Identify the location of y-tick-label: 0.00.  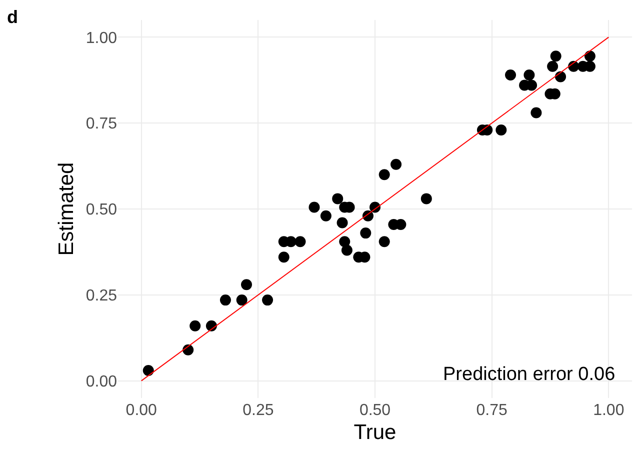
(102, 381).